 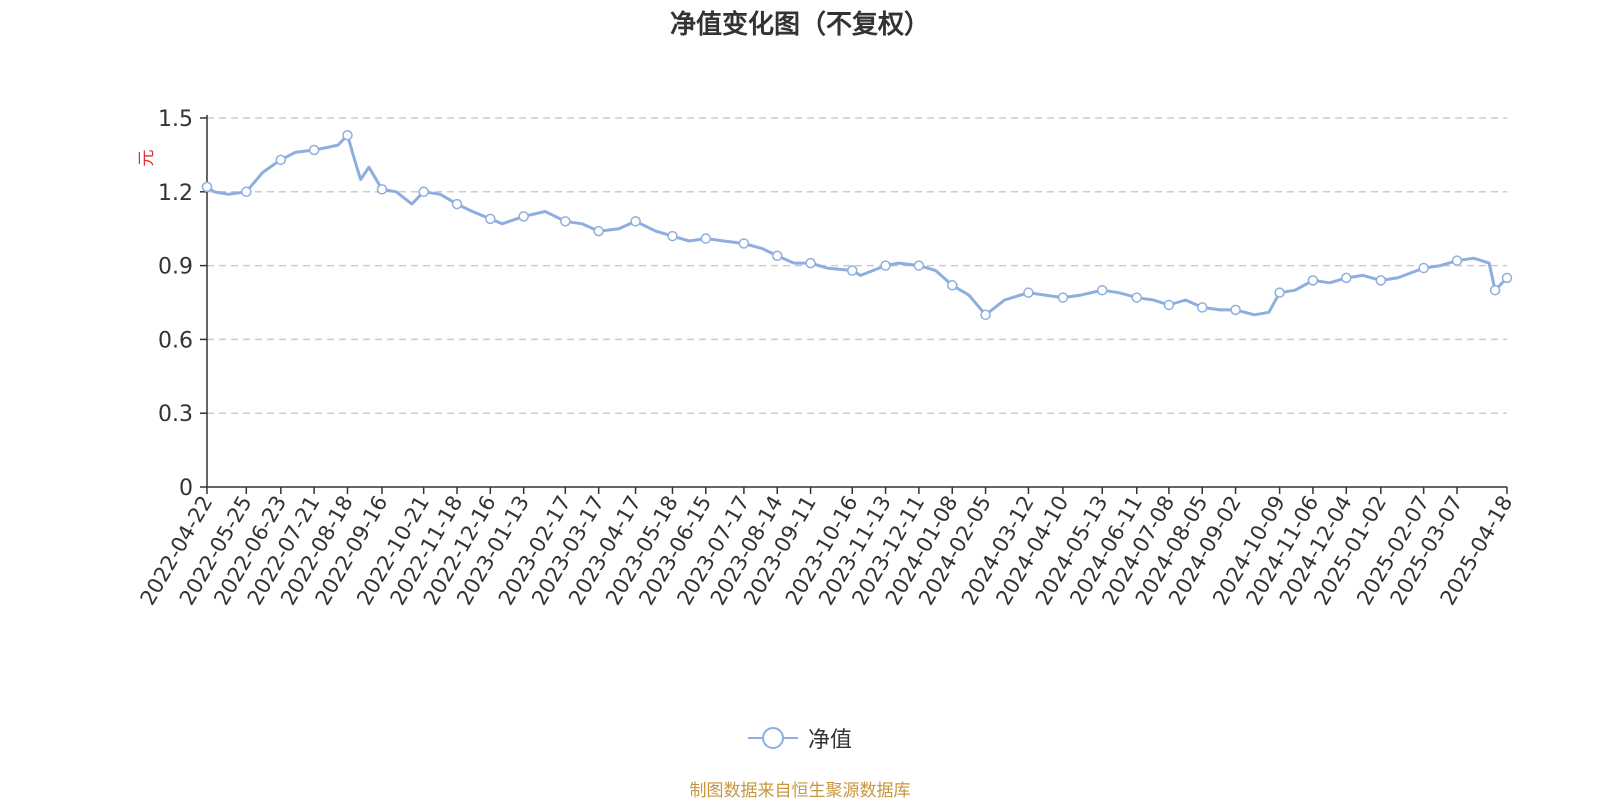 What do you see at coordinates (800, 738) in the screenshot?
I see `legend: 净值` at bounding box center [800, 738].